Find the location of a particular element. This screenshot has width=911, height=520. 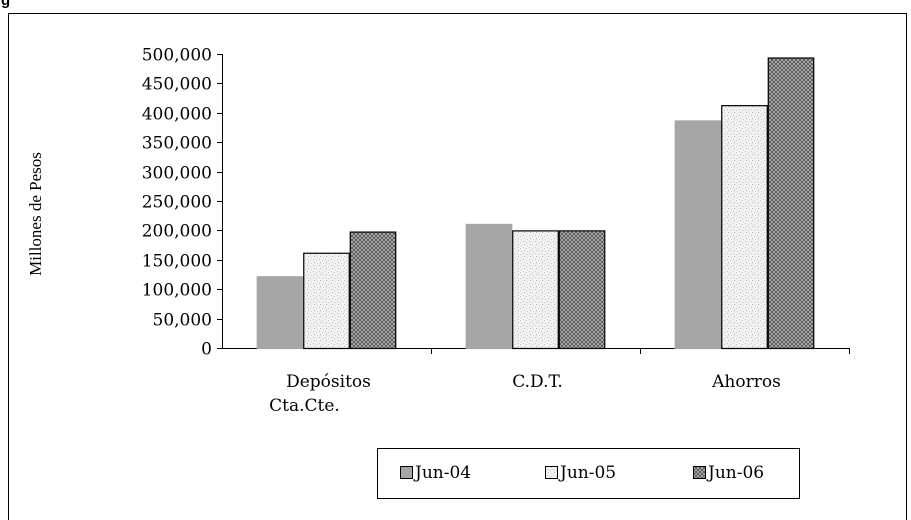

category-label: Ahorros is located at coordinates (746, 382).